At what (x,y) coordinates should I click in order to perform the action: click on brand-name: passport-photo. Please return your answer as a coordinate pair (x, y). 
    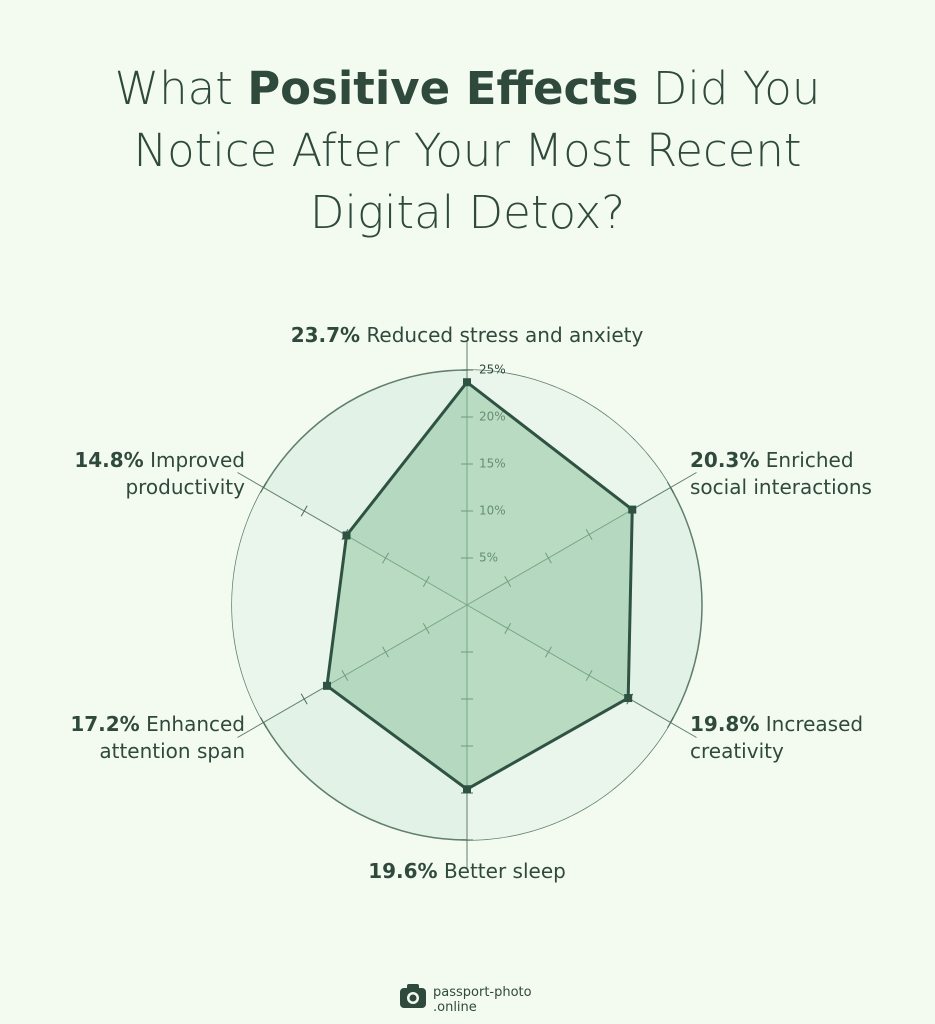
    Looking at the image, I should click on (482, 992).